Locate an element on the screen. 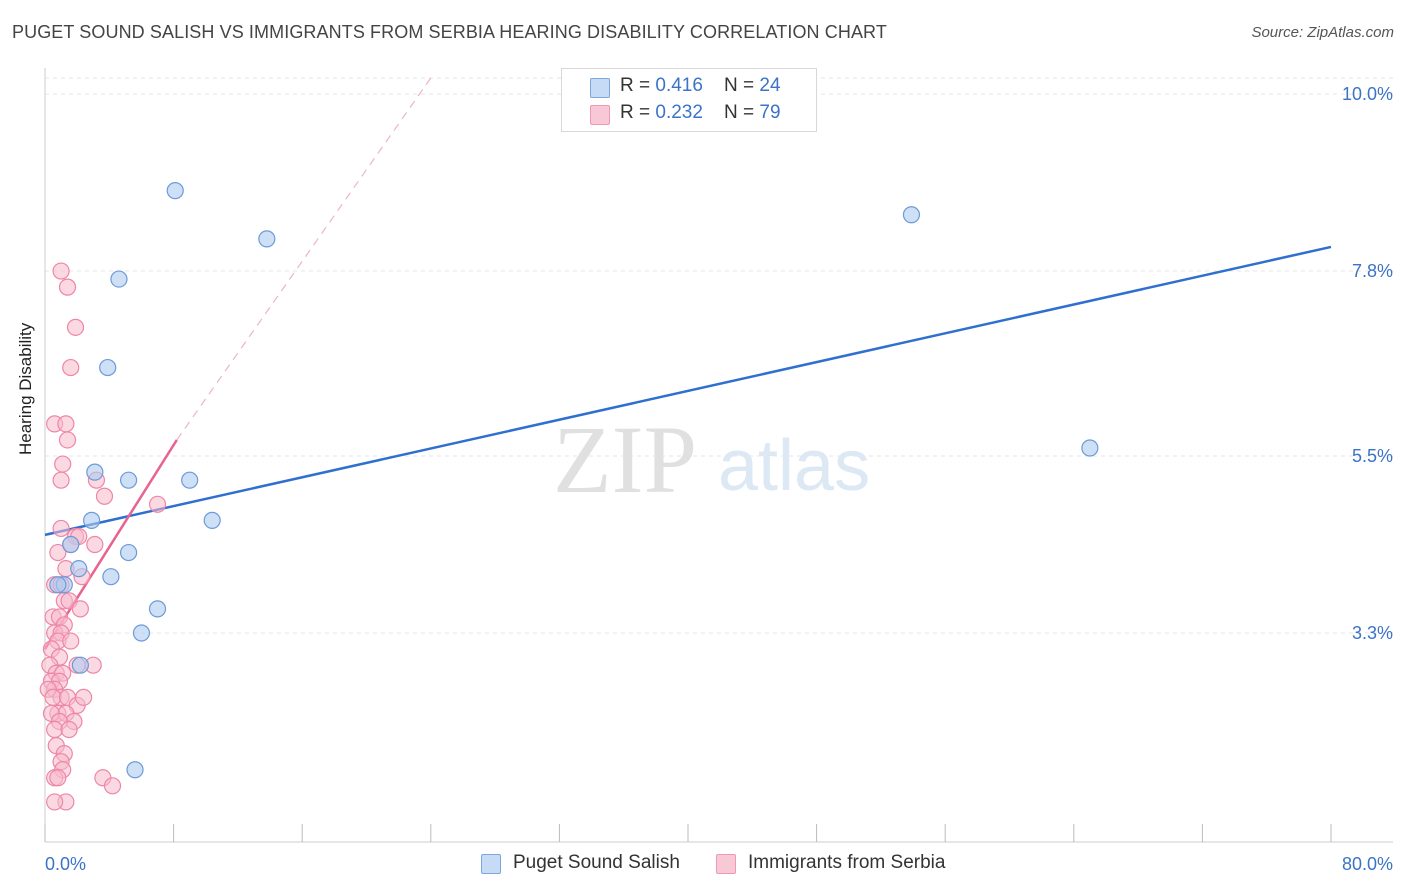 The height and width of the screenshot is (892, 1406). y-axis-label: Hearing Disability is located at coordinates (25, 388).